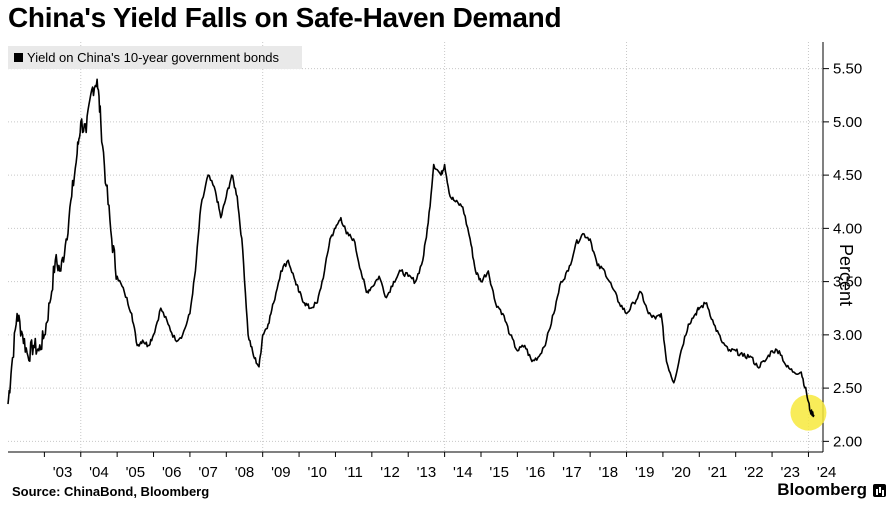 The image size is (894, 517). What do you see at coordinates (317, 472) in the screenshot?
I see `x-tick-label: '10` at bounding box center [317, 472].